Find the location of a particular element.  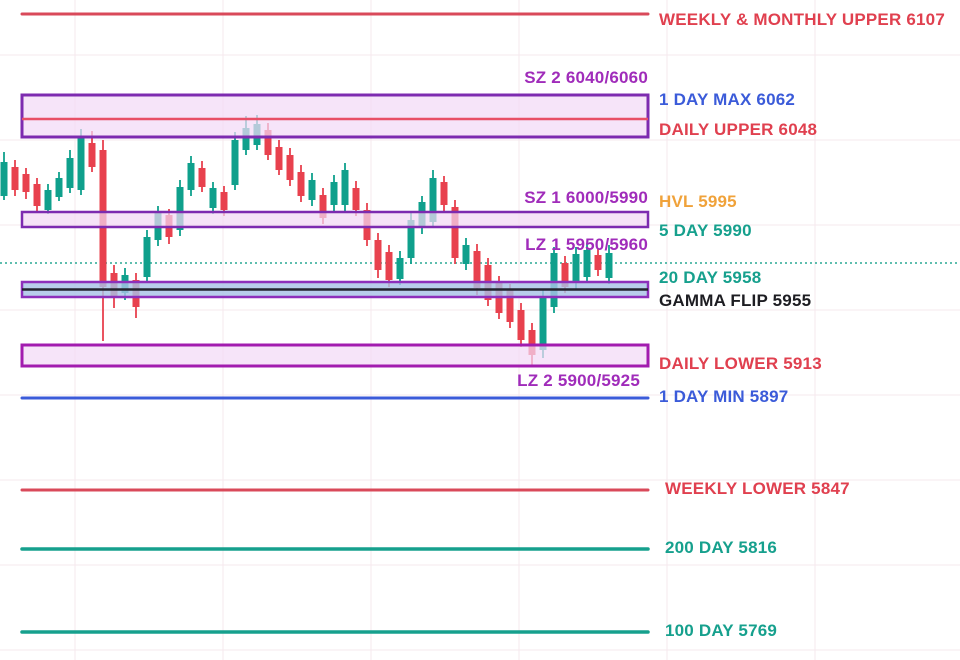

daily-upper-label: DAILY UPPER 6048 is located at coordinates (738, 129).